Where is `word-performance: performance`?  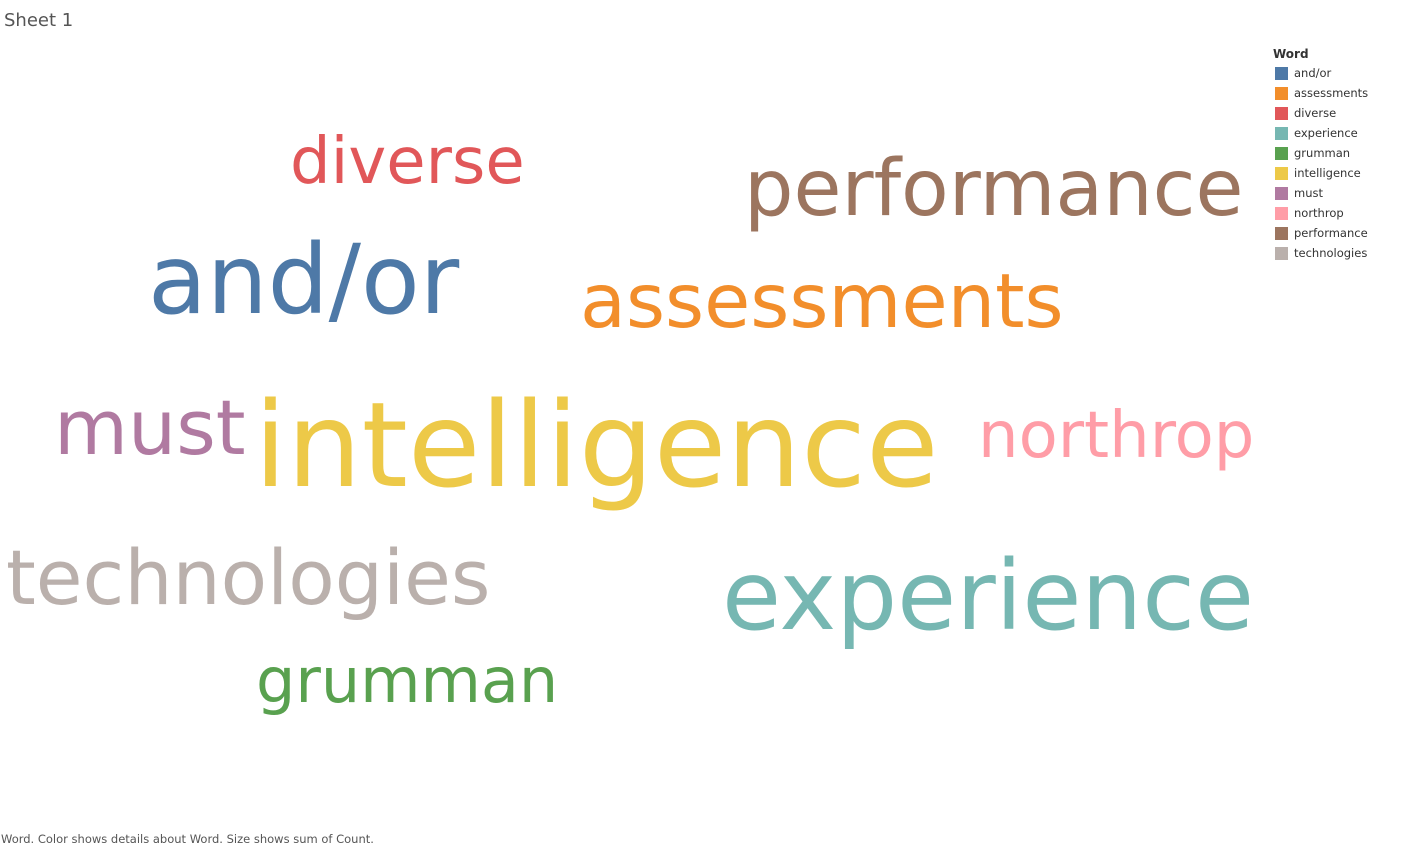
word-performance: performance is located at coordinates (994, 189).